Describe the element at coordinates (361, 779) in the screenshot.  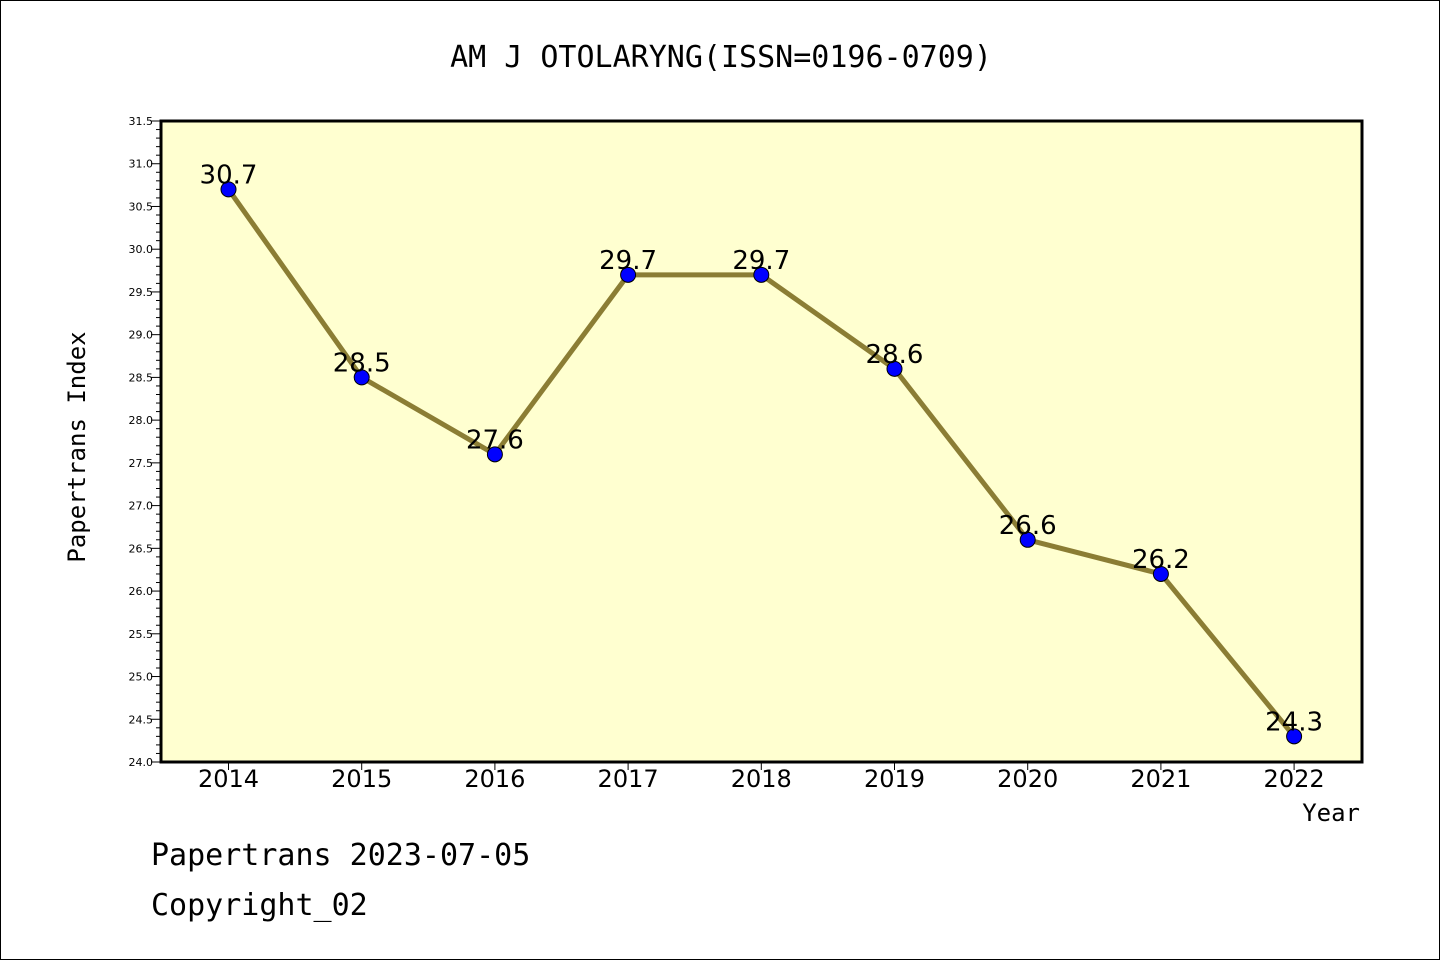
I see `x-tick-label: 2015` at that location.